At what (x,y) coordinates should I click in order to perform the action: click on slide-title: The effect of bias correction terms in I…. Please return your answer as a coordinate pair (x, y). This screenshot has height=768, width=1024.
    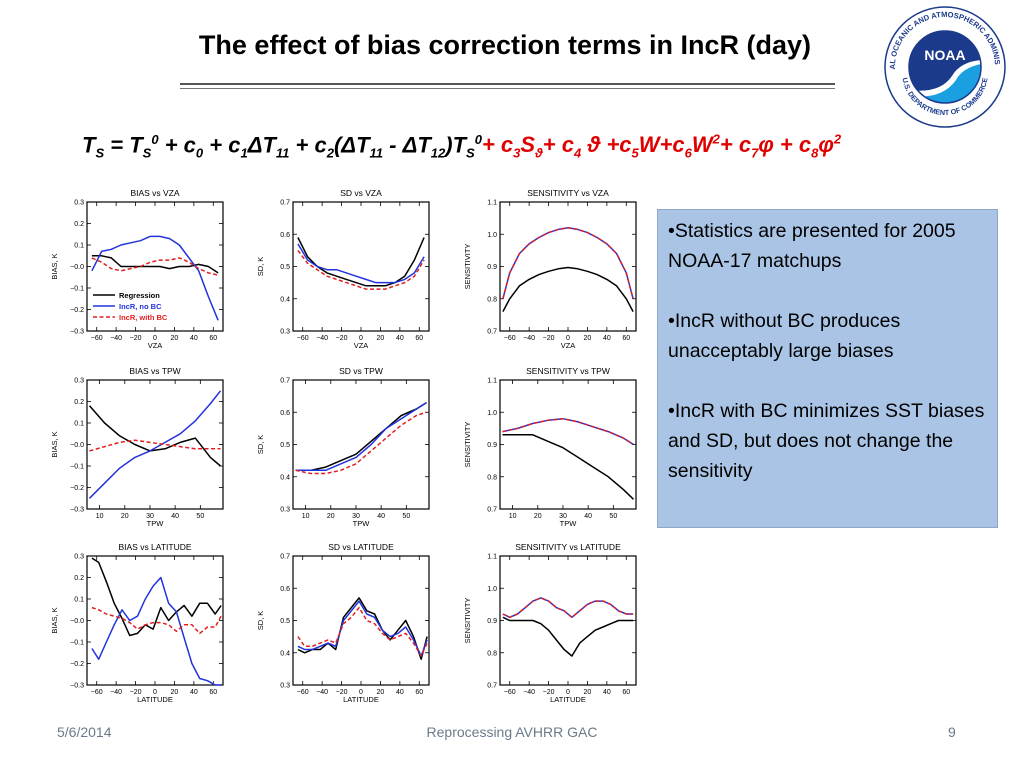
    Looking at the image, I should click on (505, 45).